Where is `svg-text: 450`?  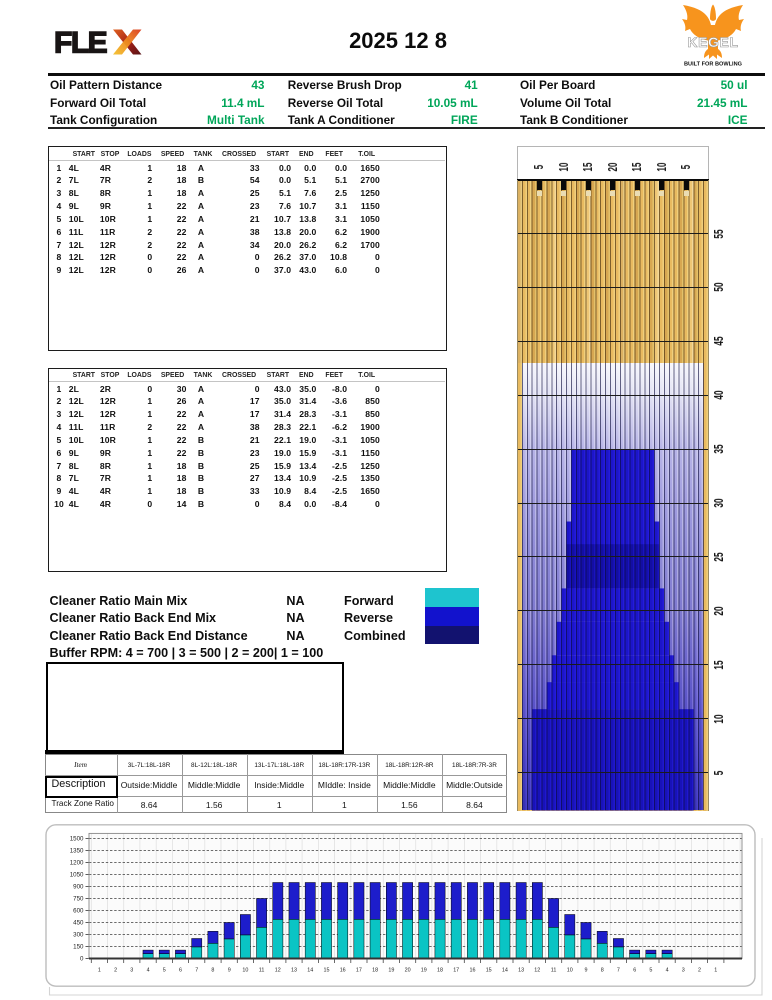 svg-text: 450 is located at coordinates (78, 923).